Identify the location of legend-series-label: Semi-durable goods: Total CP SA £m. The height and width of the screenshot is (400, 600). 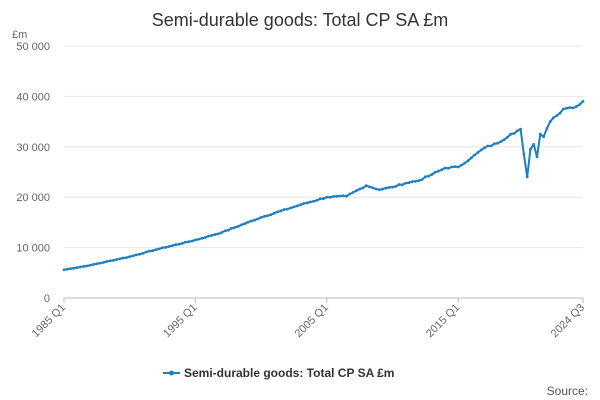
(289, 373).